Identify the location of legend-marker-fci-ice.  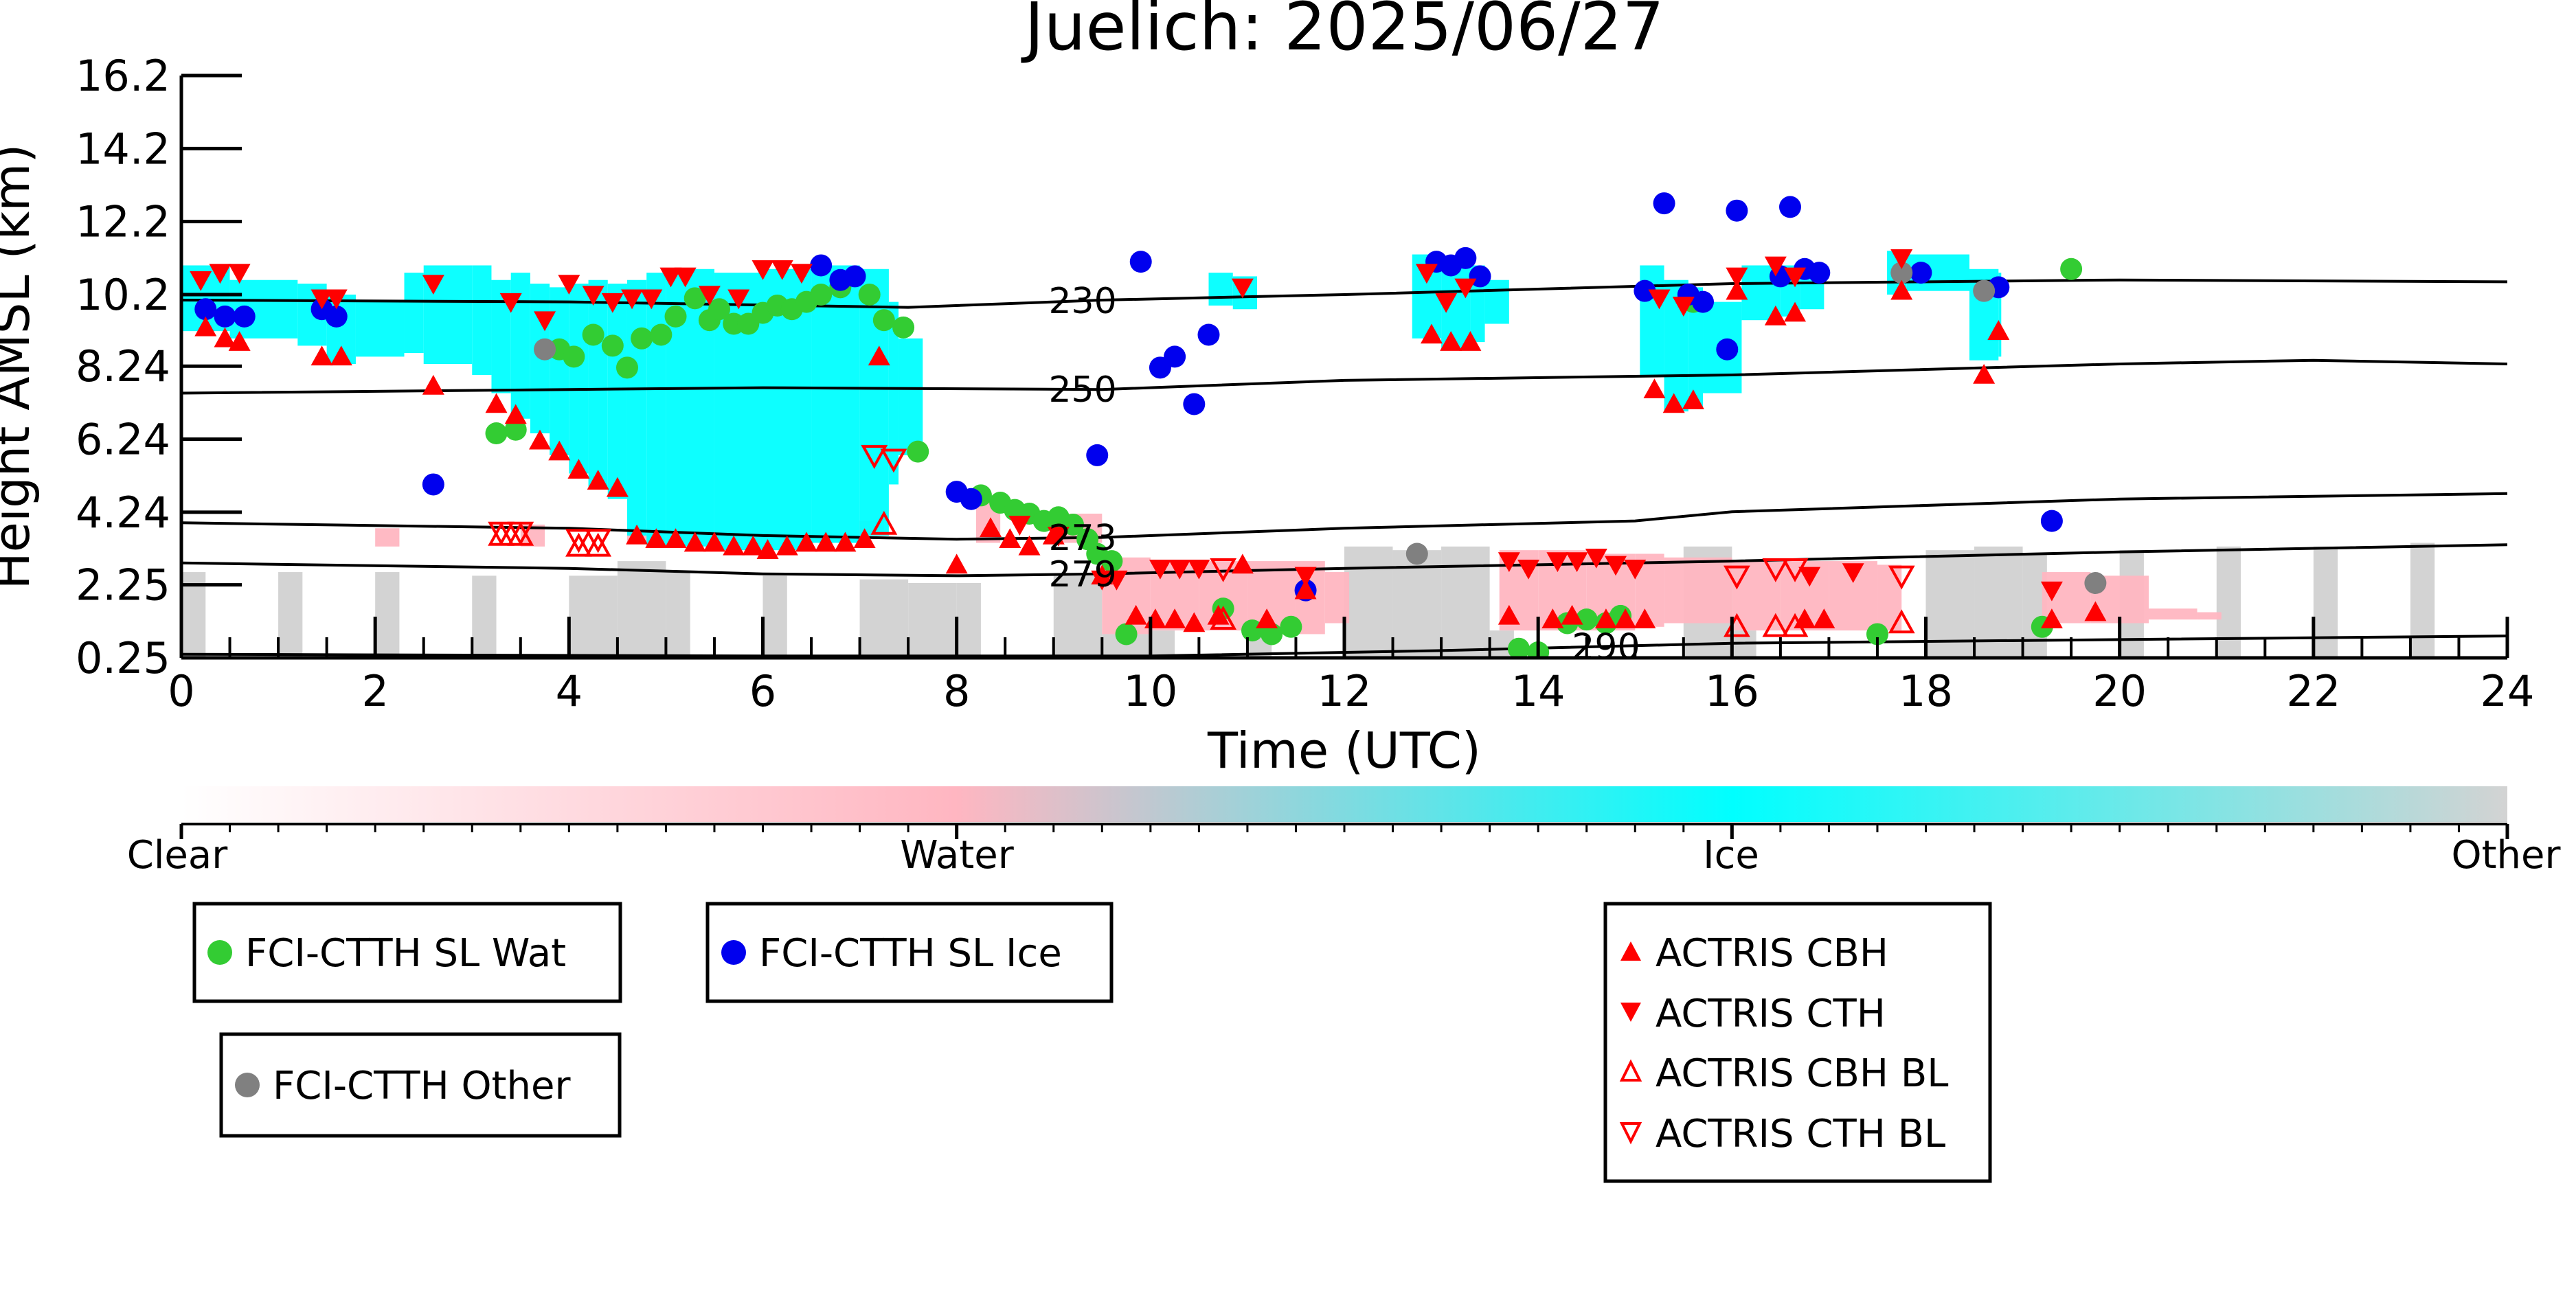
(733, 953).